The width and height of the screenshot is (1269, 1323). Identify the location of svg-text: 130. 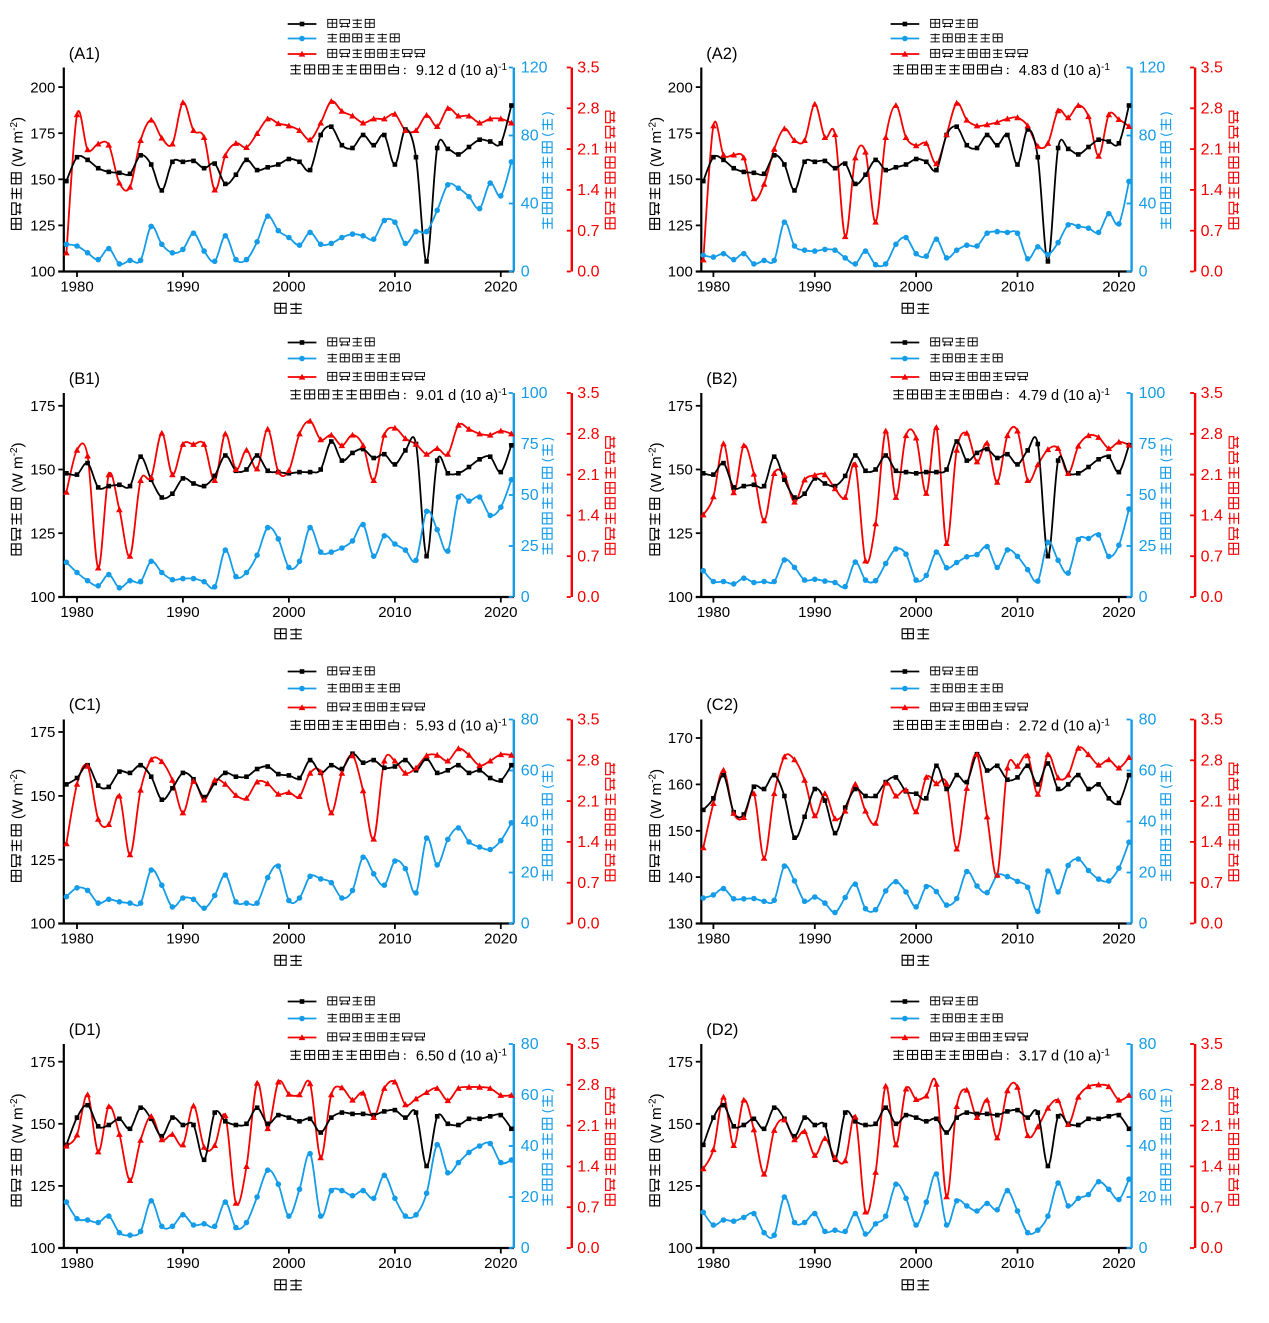
(680, 924).